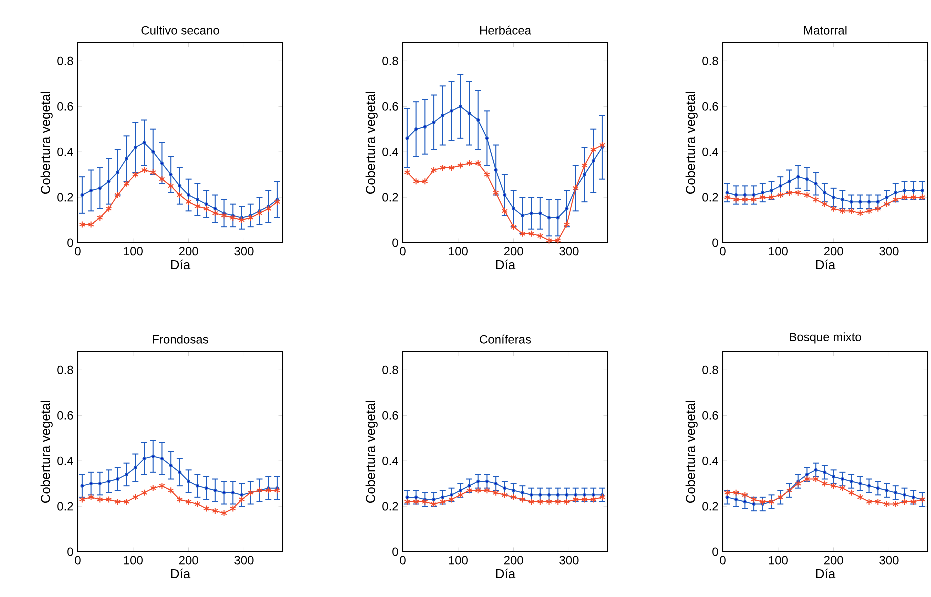 Image resolution: width=931 pixels, height=597 pixels. Describe the element at coordinates (506, 339) in the screenshot. I see `chart-title: Coníferas` at that location.